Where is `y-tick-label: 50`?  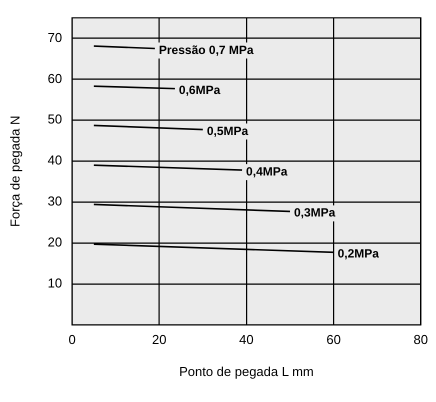 y-tick-label: 50 is located at coordinates (55, 119).